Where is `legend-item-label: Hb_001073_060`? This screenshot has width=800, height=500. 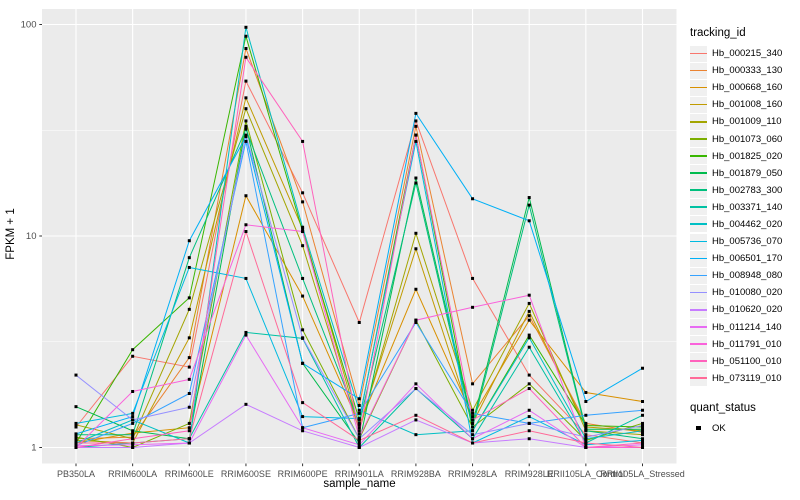
legend-item-label: Hb_001073_060 is located at coordinates (747, 139).